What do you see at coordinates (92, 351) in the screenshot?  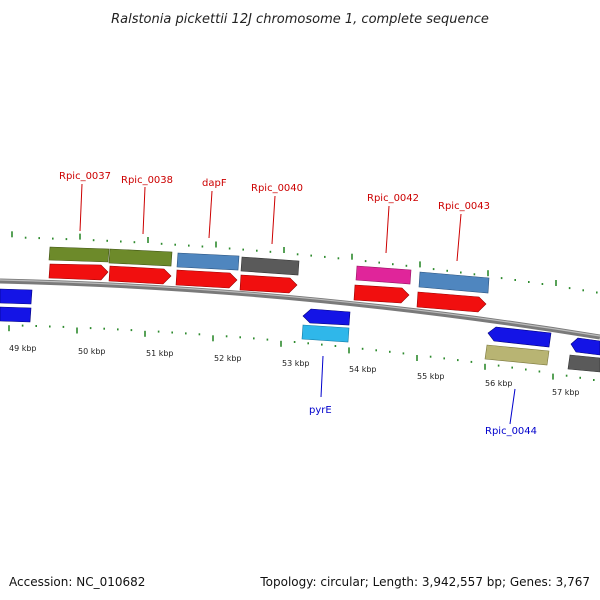 I see `kbp-label: 50 kbp` at bounding box center [92, 351].